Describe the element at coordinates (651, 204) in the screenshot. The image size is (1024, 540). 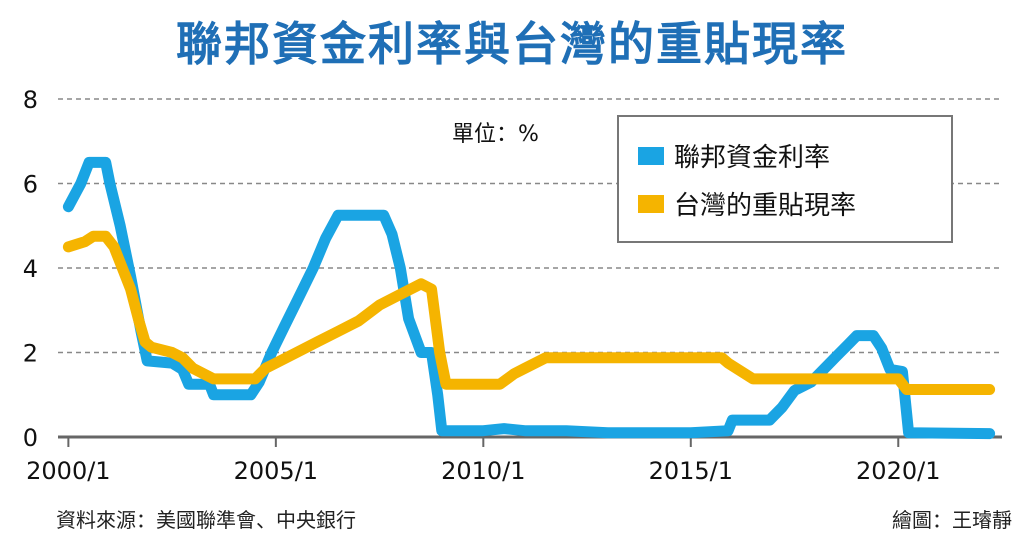
I see `legend-swatch-taiwan` at that location.